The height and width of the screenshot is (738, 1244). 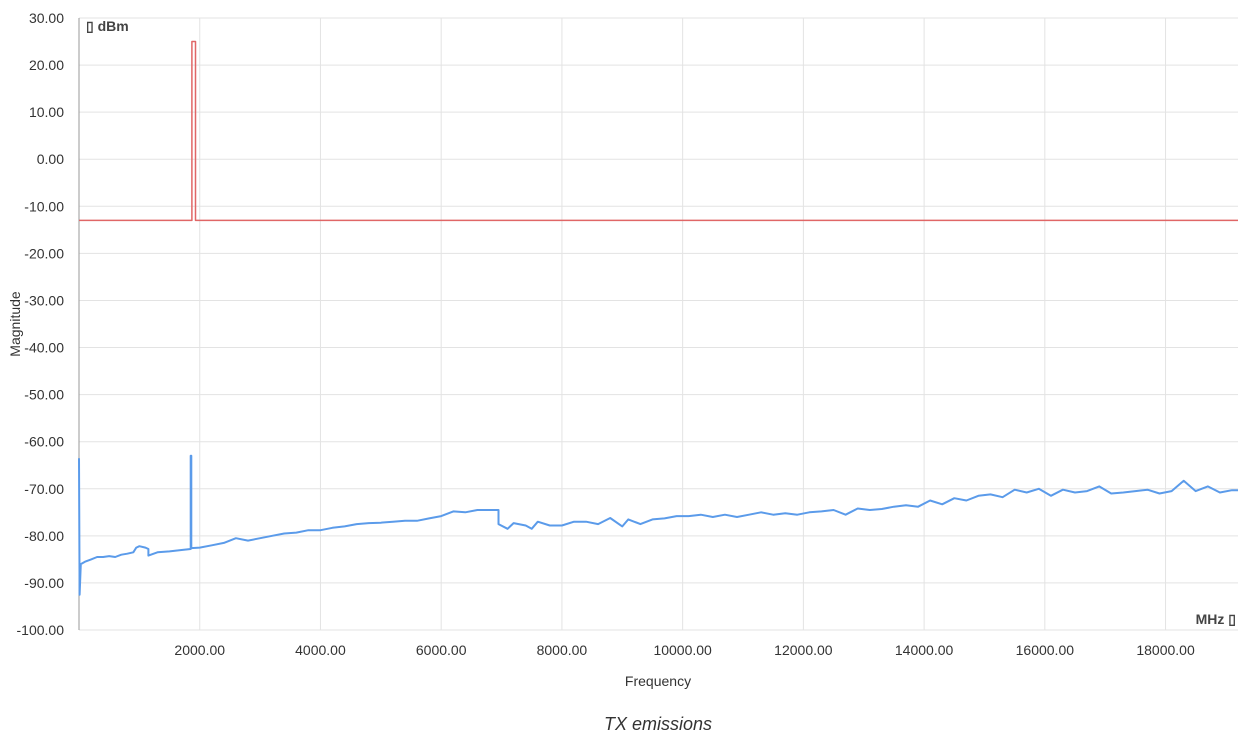 What do you see at coordinates (1165, 650) in the screenshot?
I see `x-tick-label: 18000.00` at bounding box center [1165, 650].